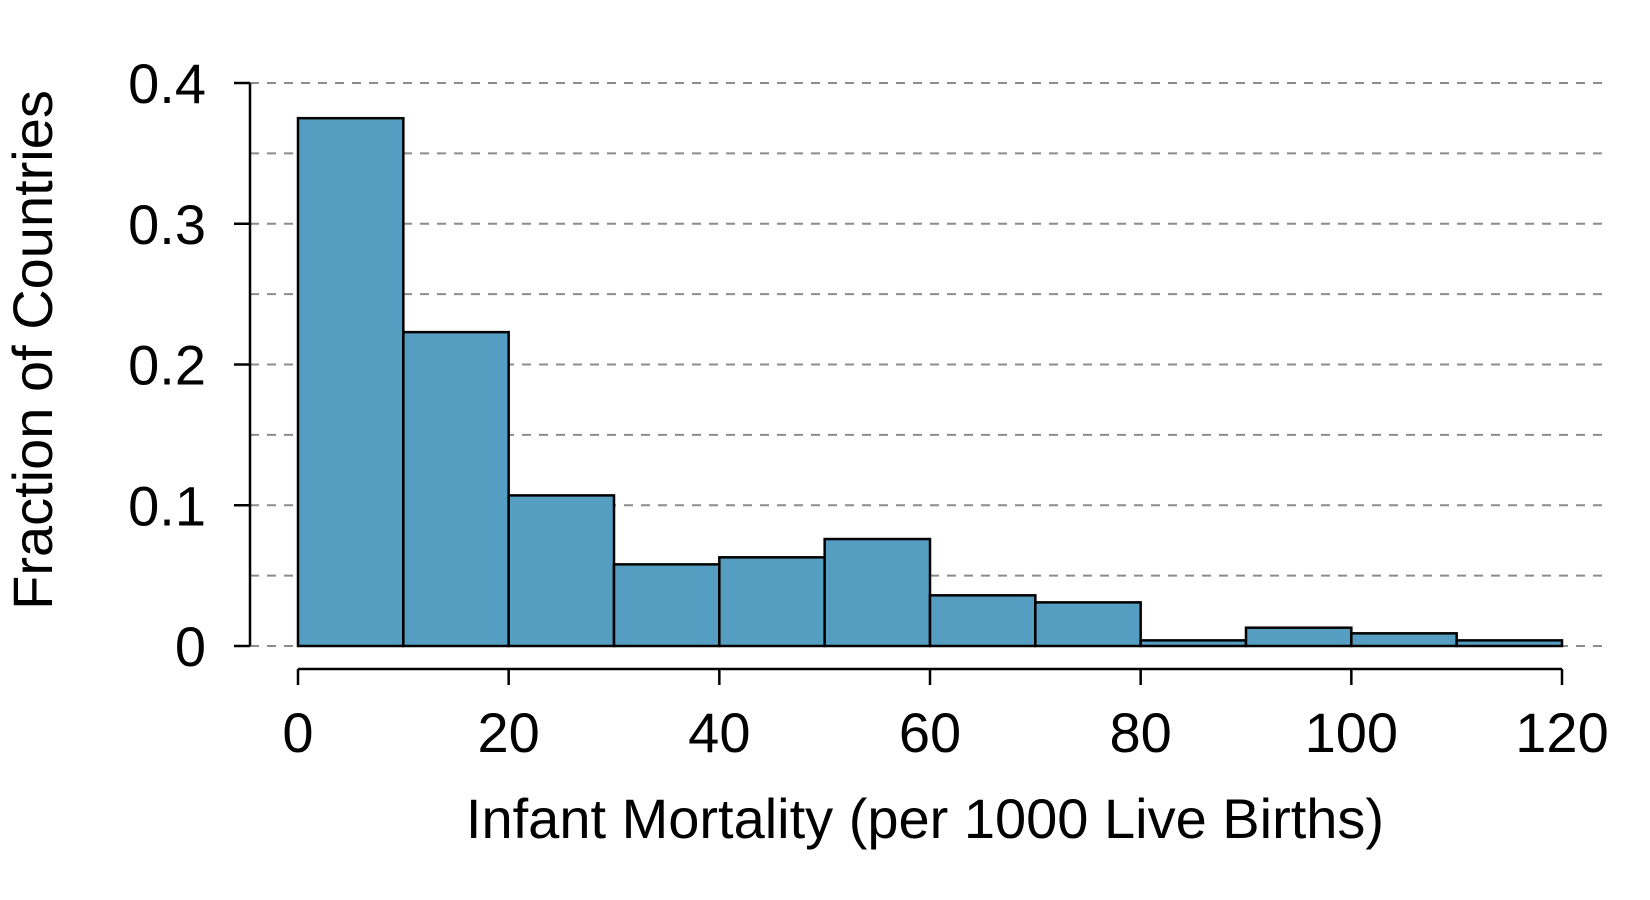 The image size is (1650, 900). What do you see at coordinates (297, 732) in the screenshot?
I see `x-tick-label: 0` at bounding box center [297, 732].